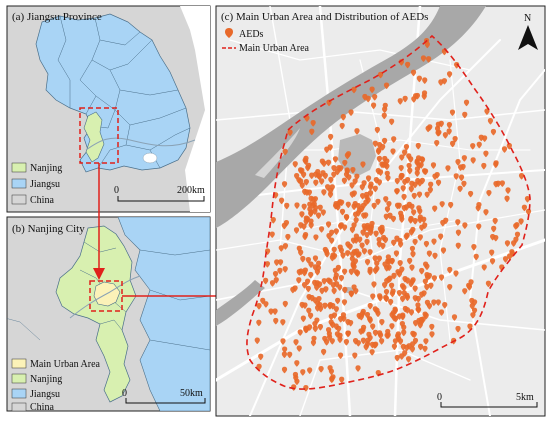 The image size is (550, 425). I want to click on connector-arrows, so click(164, 232).